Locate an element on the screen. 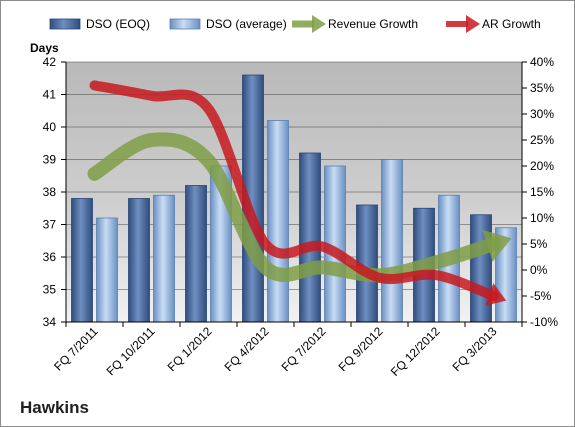  y2-tick-label: 10% is located at coordinates (542, 218).